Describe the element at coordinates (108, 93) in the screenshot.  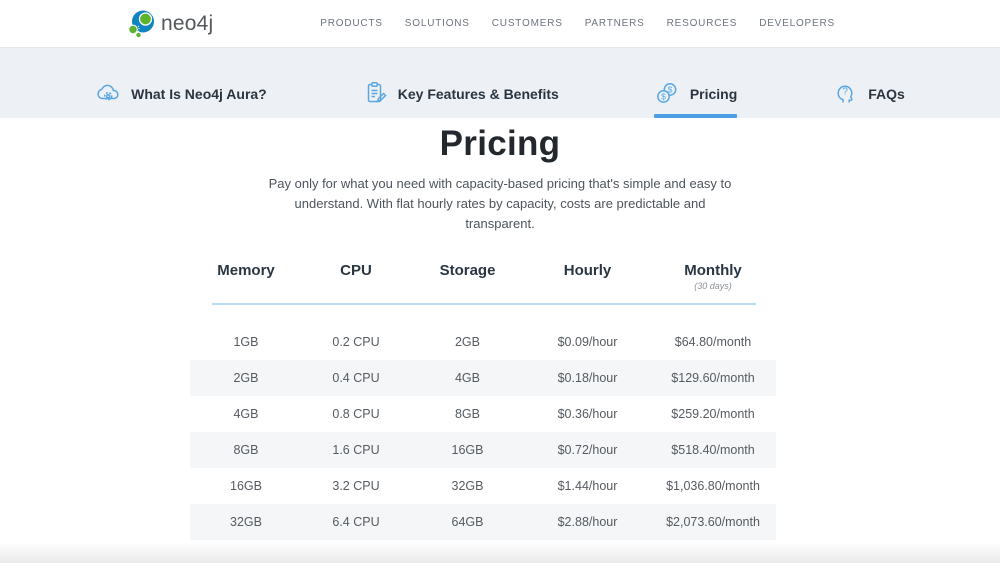
I see `cloud-gear-icon` at that location.